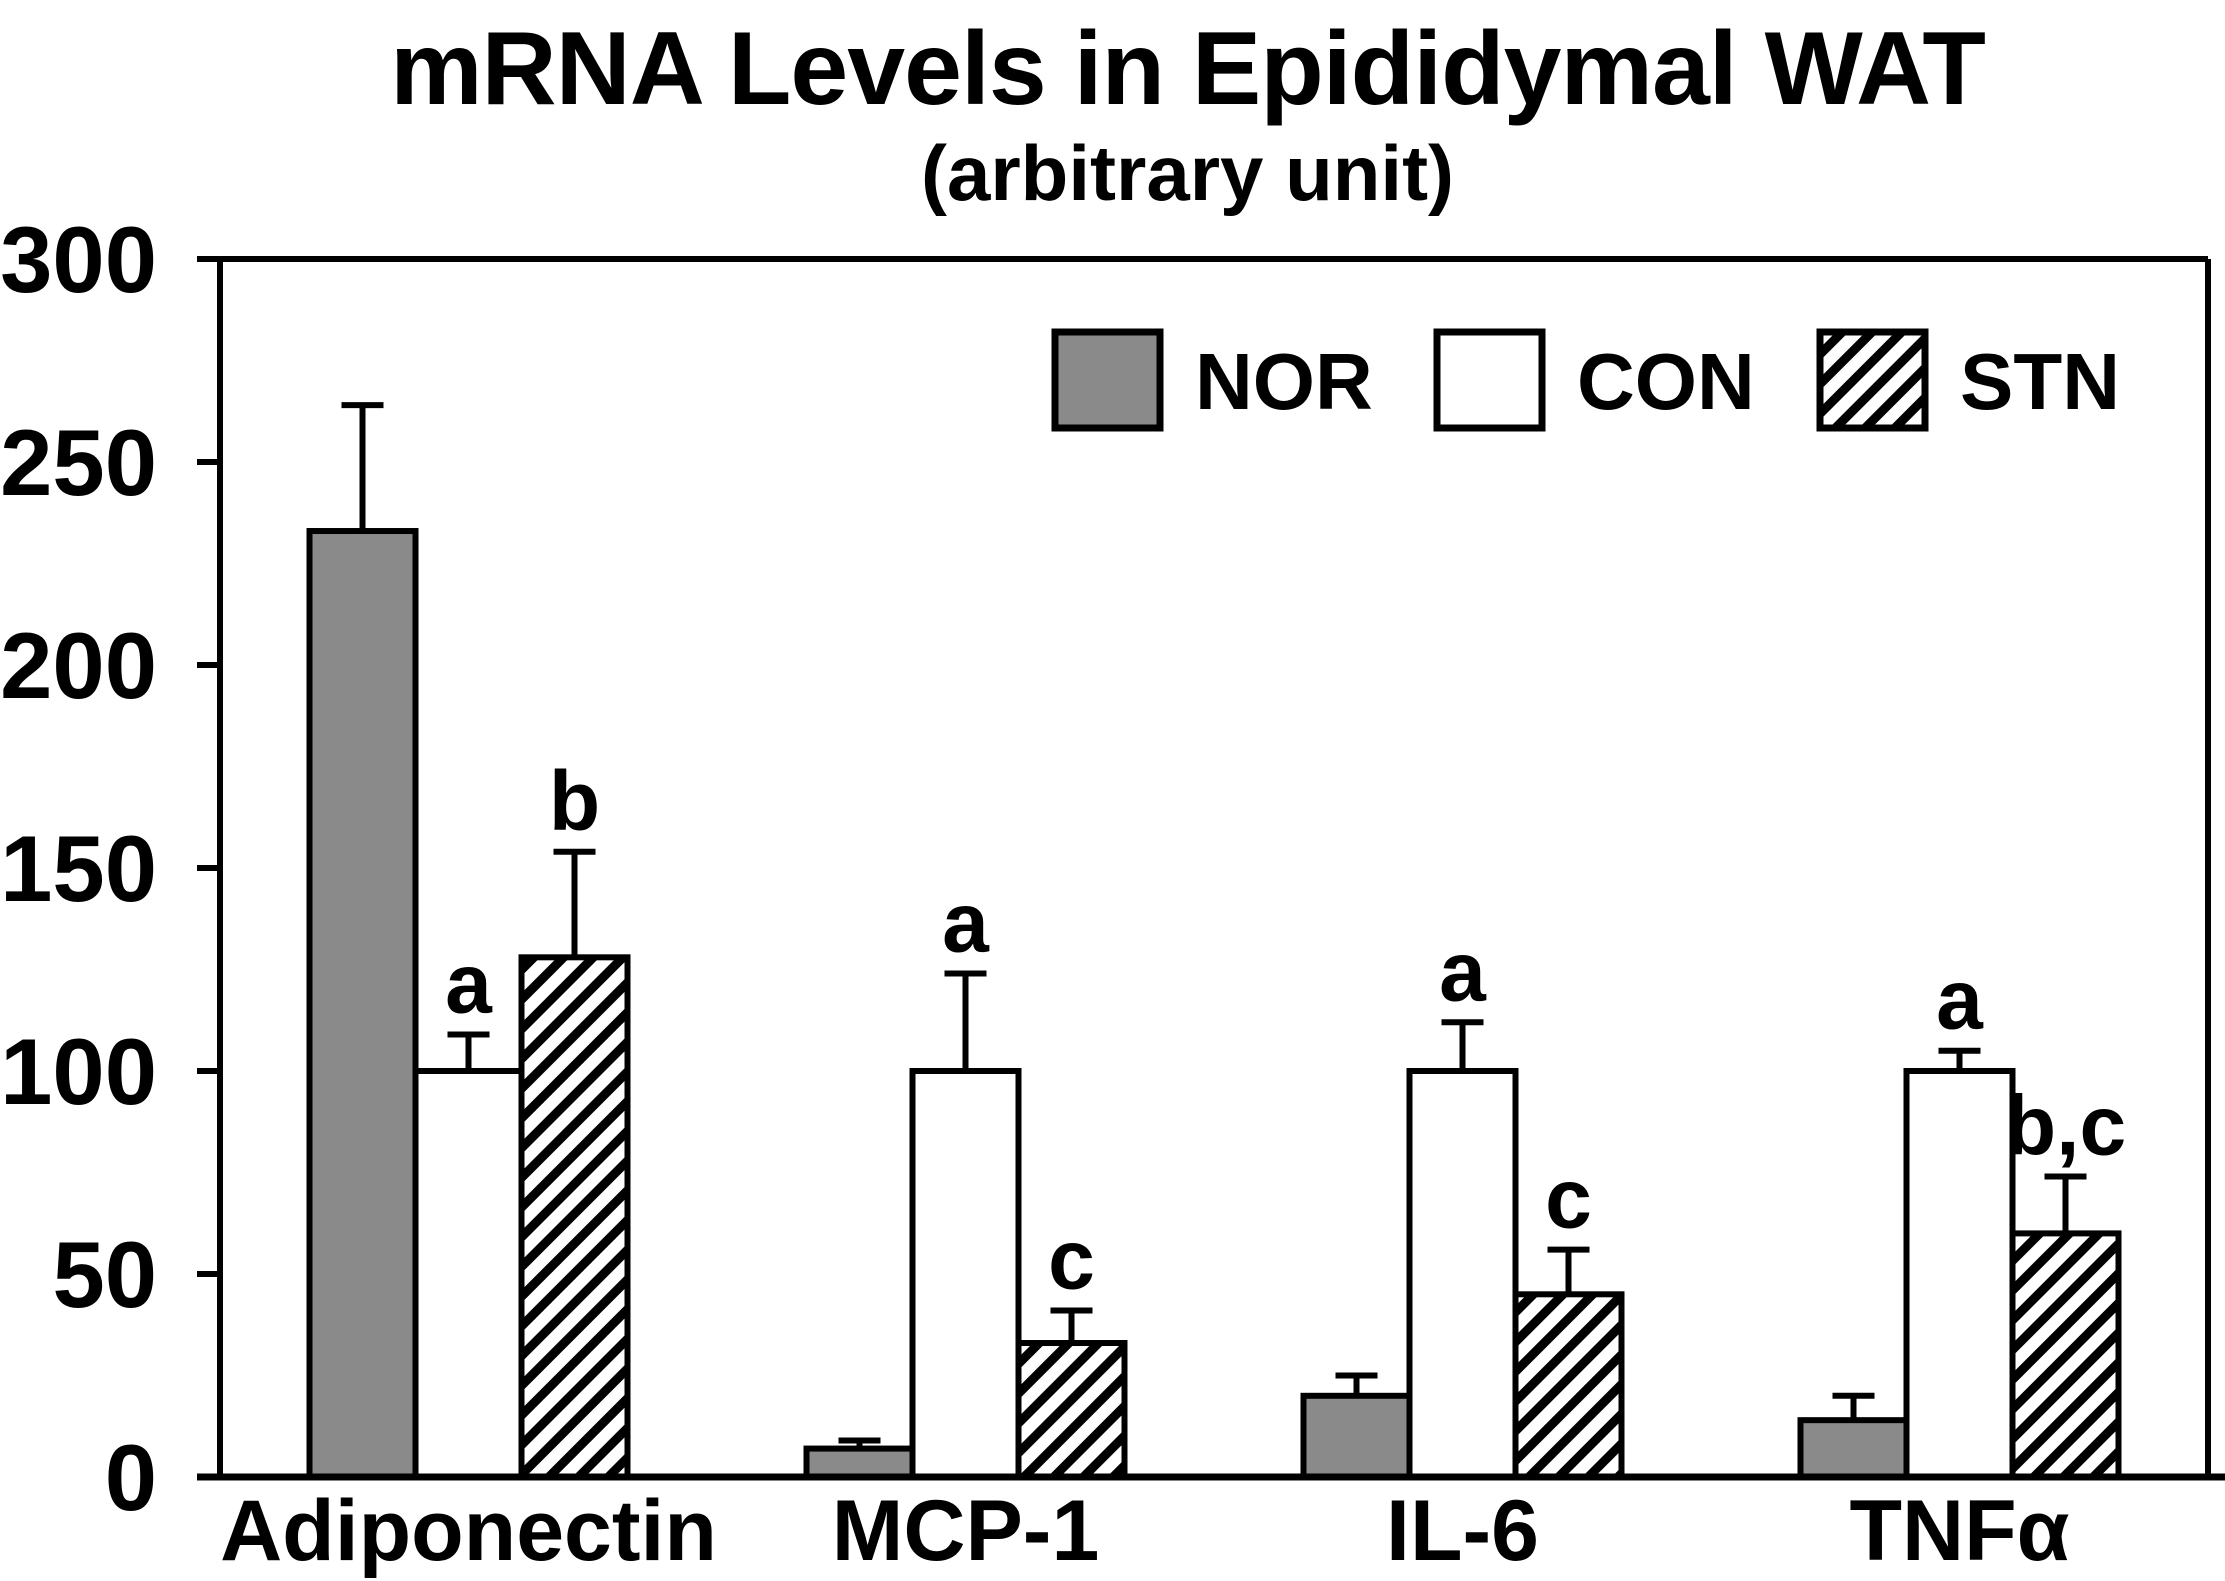 The height and width of the screenshot is (1581, 2225). Describe the element at coordinates (1959, 1531) in the screenshot. I see `x-axis-label-tnf: TNFα` at that location.